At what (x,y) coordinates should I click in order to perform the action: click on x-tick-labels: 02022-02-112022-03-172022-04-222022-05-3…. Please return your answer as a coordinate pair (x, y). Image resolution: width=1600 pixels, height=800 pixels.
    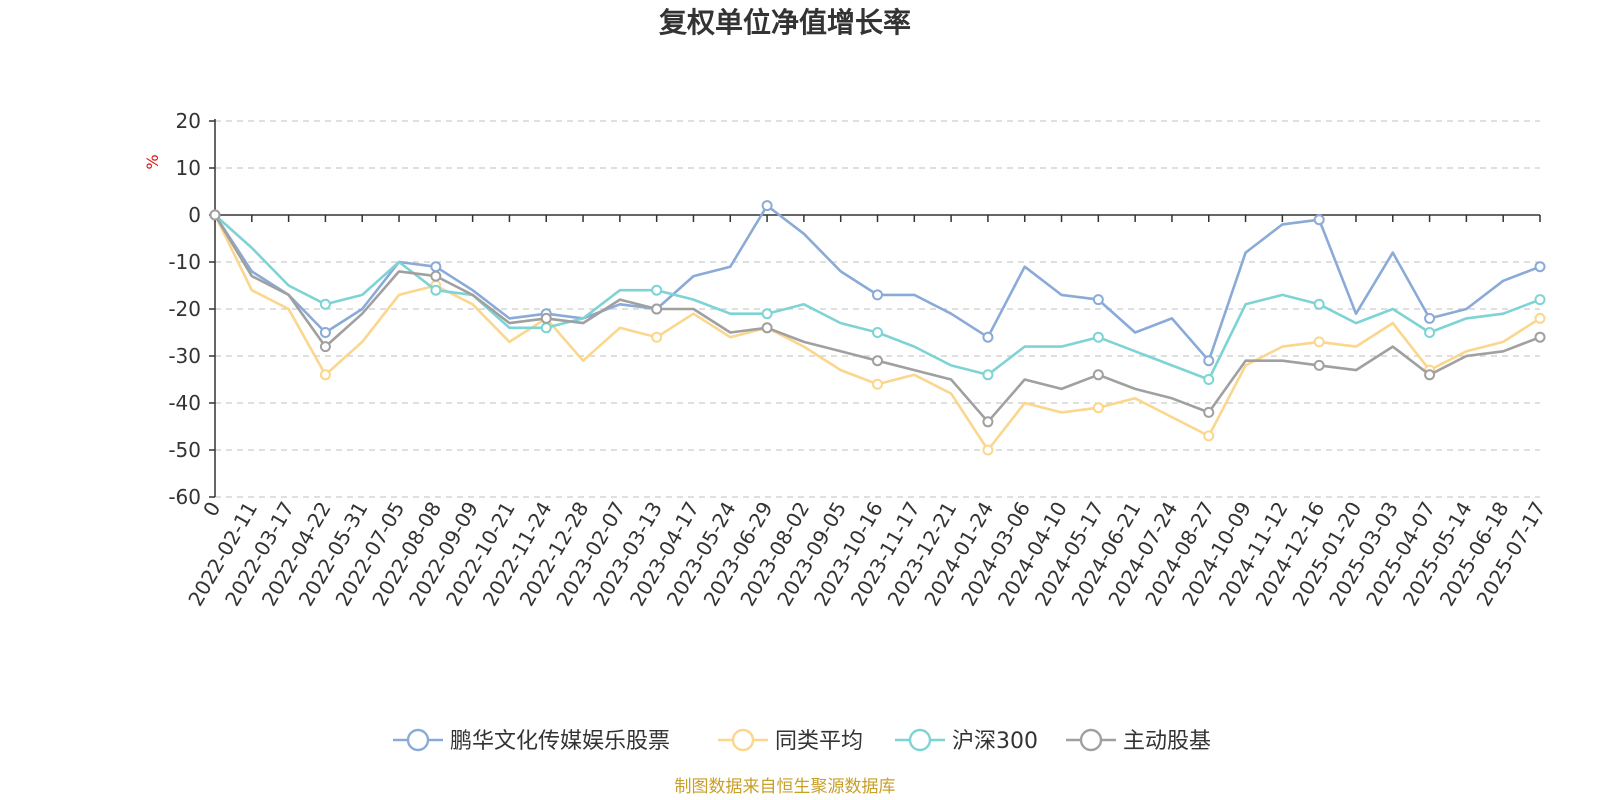
    Looking at the image, I should click on (866, 554).